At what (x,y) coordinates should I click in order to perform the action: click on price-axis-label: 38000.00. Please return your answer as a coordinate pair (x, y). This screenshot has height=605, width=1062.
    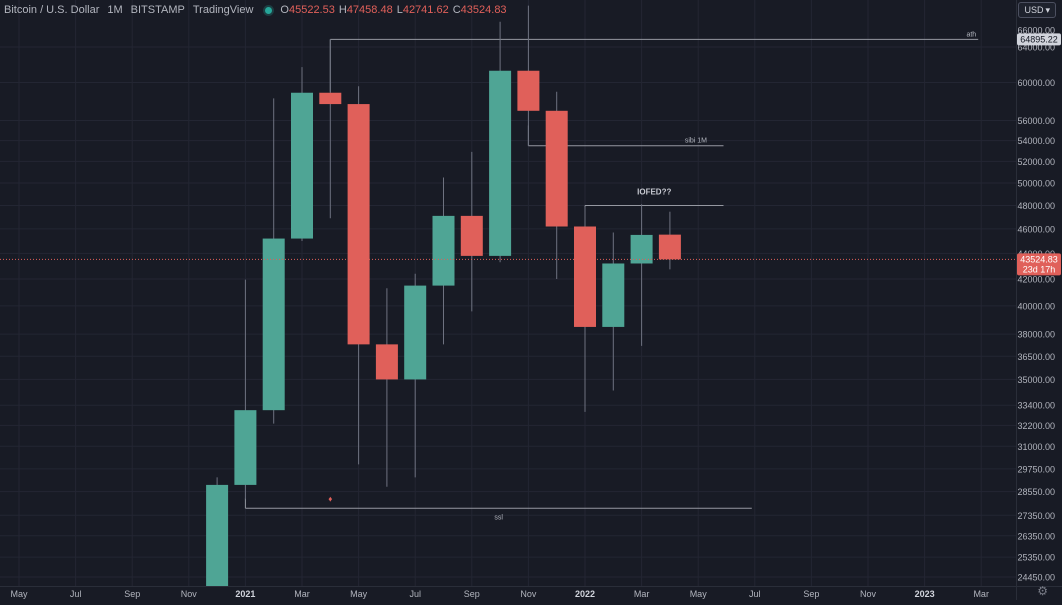
    Looking at the image, I should click on (1036, 335).